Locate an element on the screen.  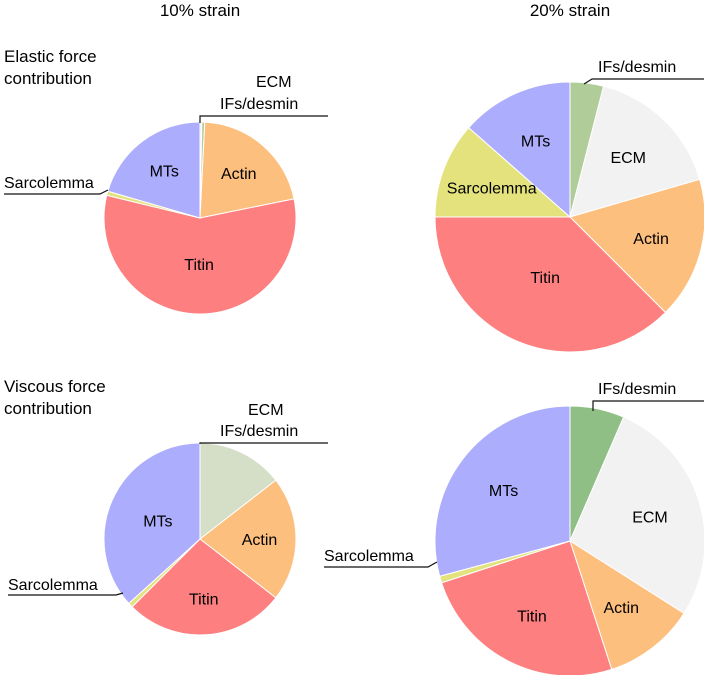
pie-2-slice-titin is located at coordinates (204, 587).